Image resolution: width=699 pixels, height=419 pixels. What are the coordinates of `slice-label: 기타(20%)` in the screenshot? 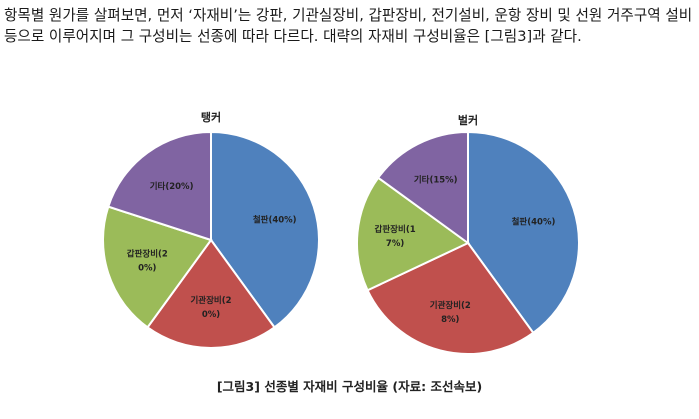 It's located at (172, 186).